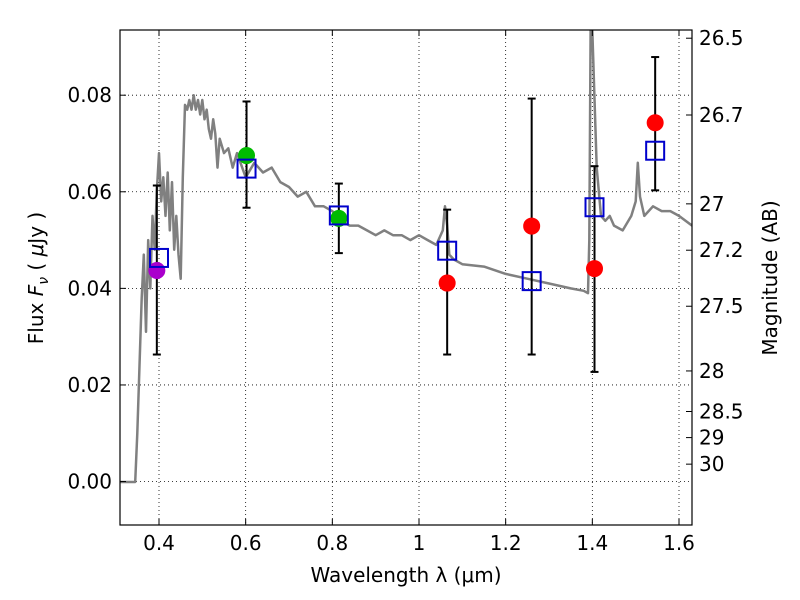 The width and height of the screenshot is (800, 600). Describe the element at coordinates (36, 266) in the screenshot. I see `y-axis-title-paren: (` at that location.